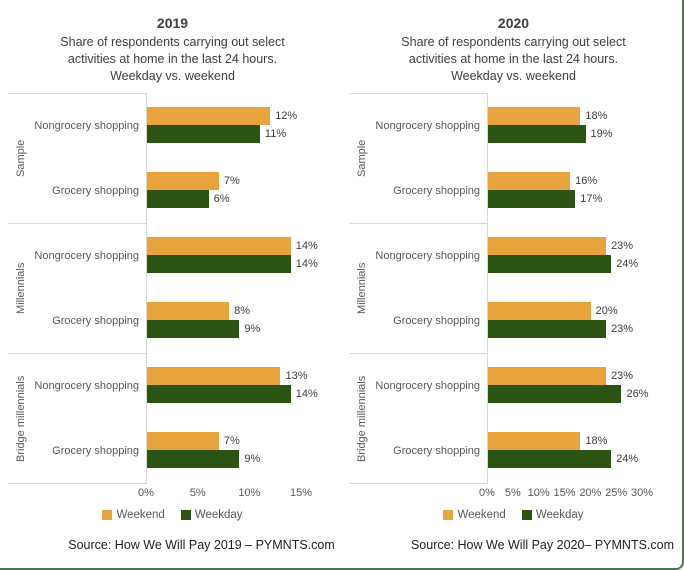  What do you see at coordinates (172, 23) in the screenshot?
I see `chart-title-2019: 2019` at bounding box center [172, 23].